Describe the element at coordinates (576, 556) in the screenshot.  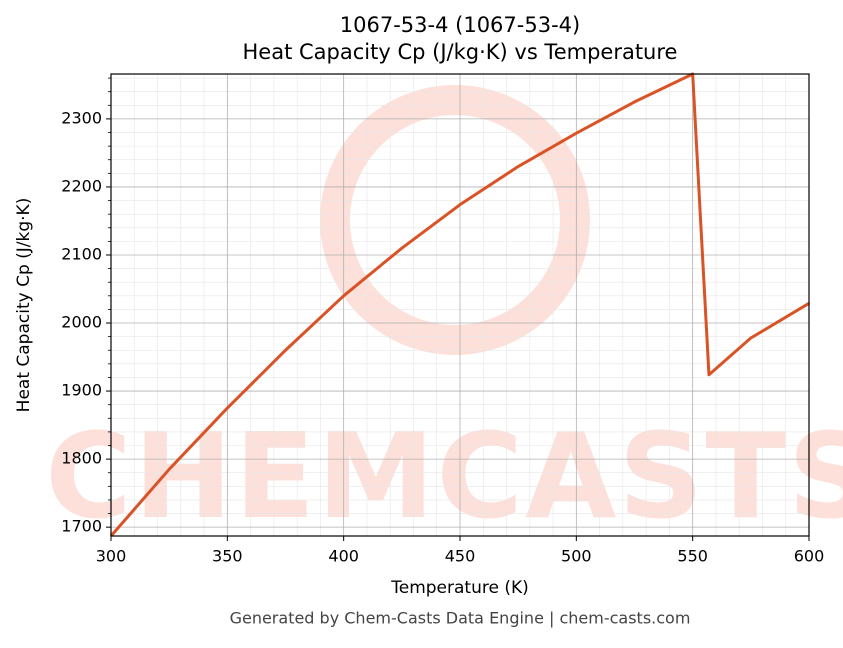
I see `x-tick-label: 500` at that location.